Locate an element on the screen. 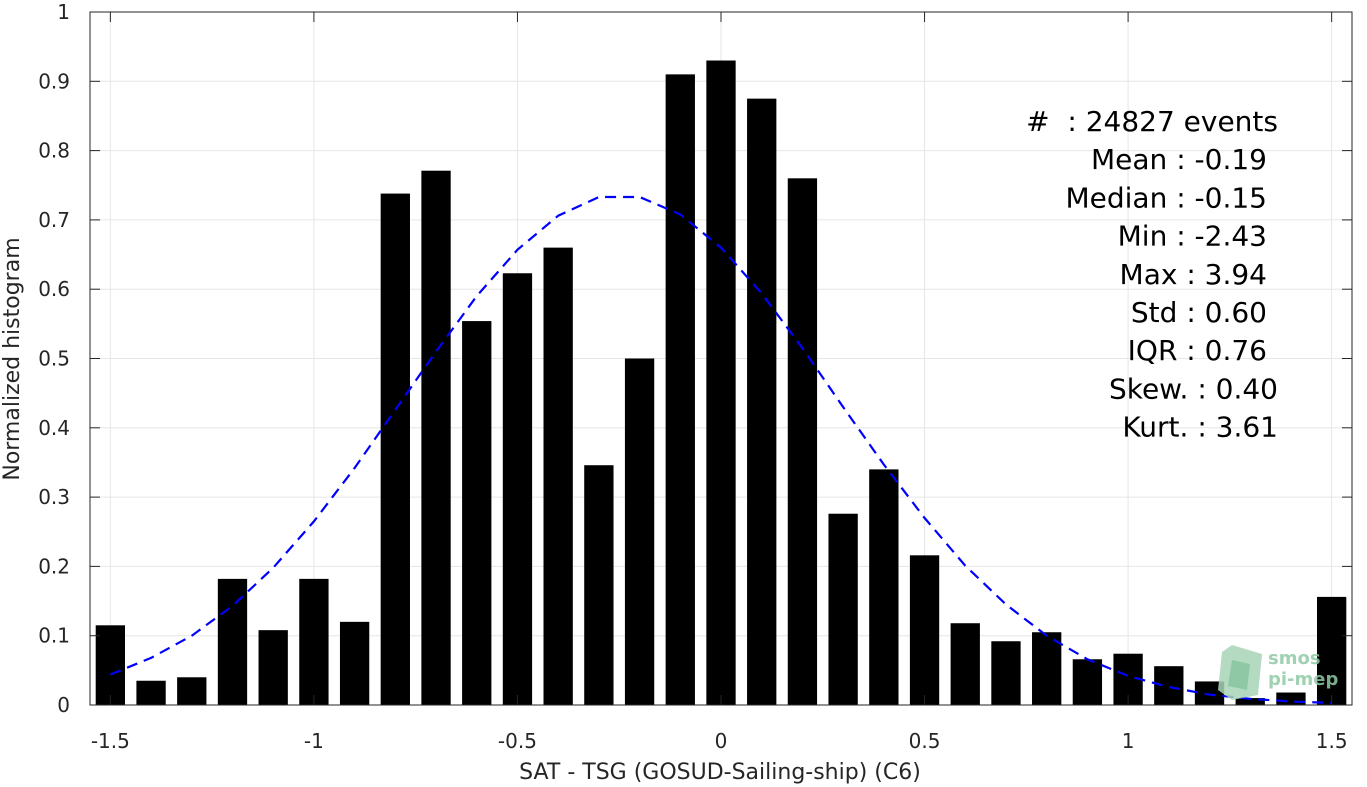 The width and height of the screenshot is (1367, 787). stats-line: Min : -2.43 is located at coordinates (1192, 236).